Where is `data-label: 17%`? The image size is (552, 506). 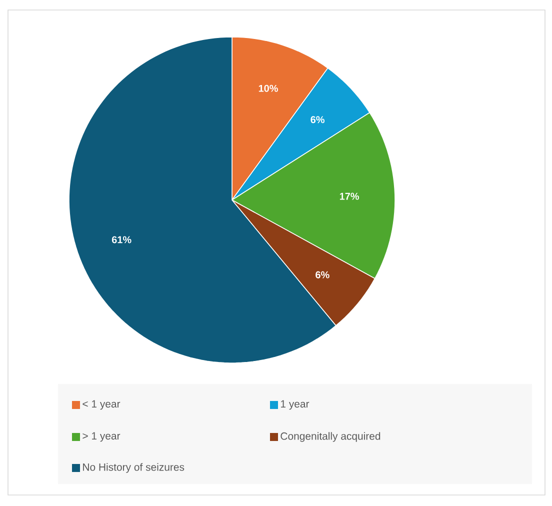 data-label: 17% is located at coordinates (350, 196).